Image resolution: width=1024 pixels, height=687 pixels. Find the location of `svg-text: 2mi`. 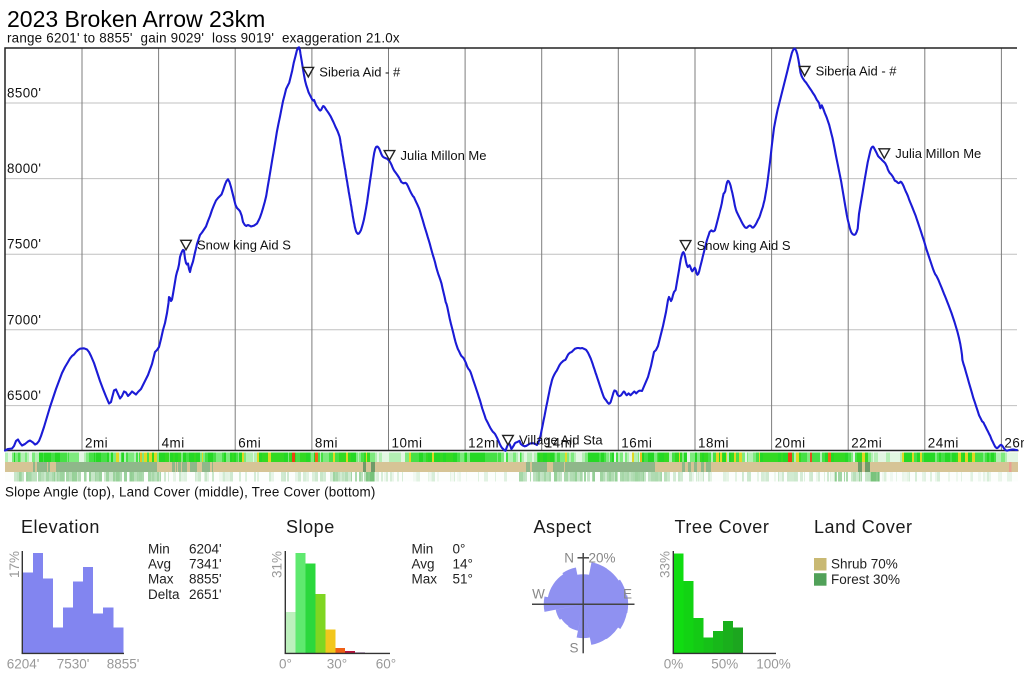

svg-text: 2mi is located at coordinates (96, 443).